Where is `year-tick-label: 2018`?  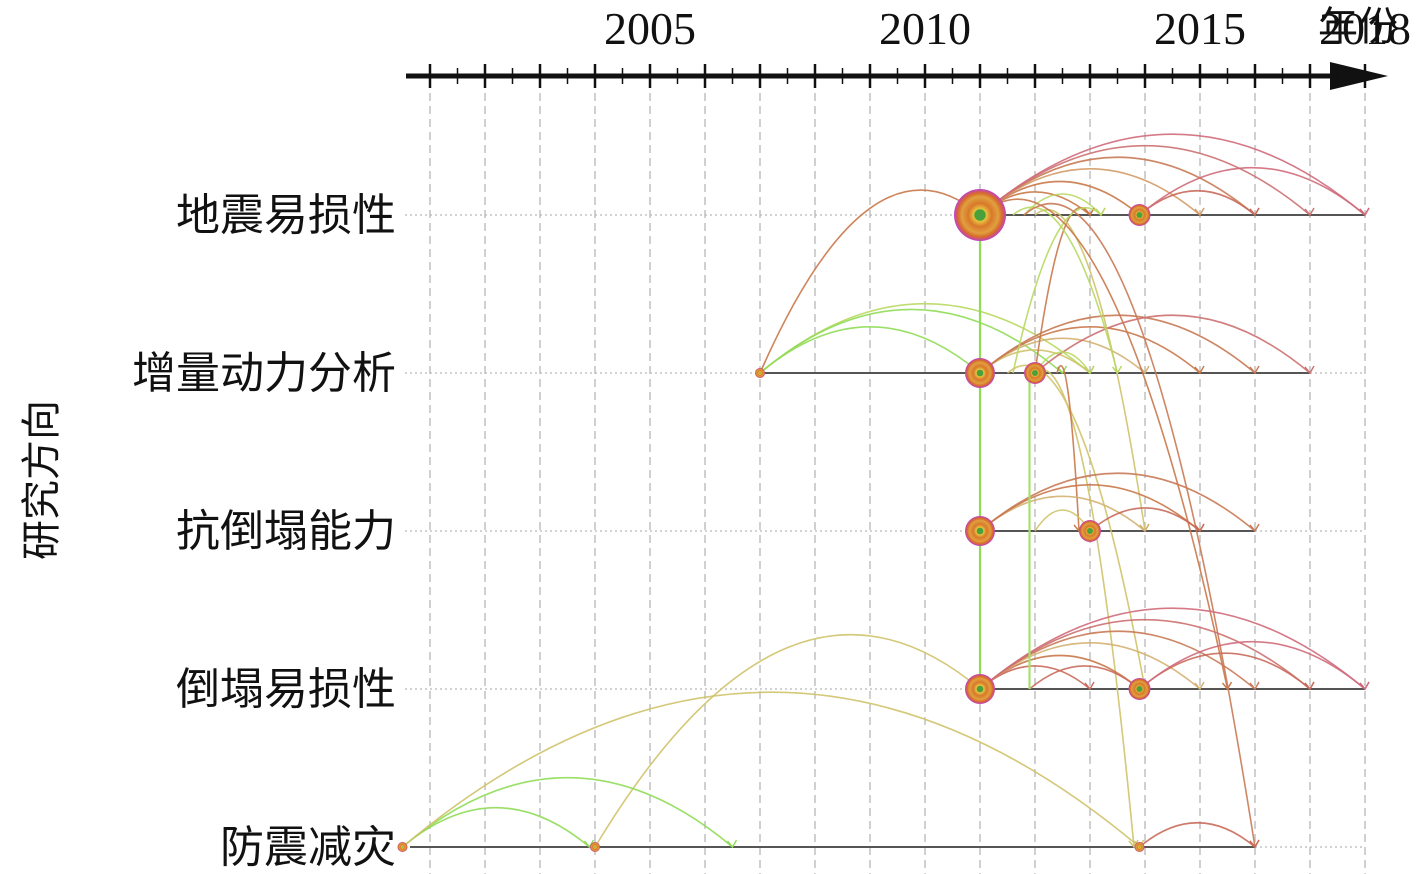
year-tick-label: 2018 is located at coordinates (1365, 28).